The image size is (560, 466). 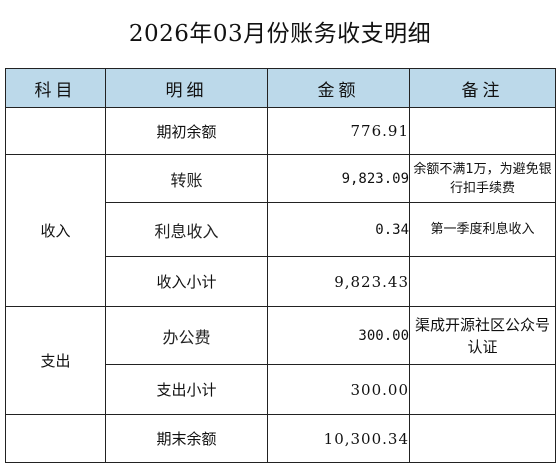 I want to click on expense-subject: 支出, so click(x=55, y=360).